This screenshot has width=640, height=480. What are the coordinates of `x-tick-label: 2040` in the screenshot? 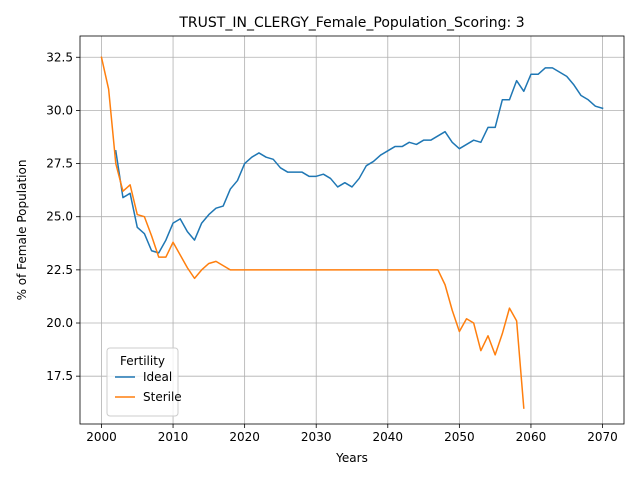 It's located at (388, 437).